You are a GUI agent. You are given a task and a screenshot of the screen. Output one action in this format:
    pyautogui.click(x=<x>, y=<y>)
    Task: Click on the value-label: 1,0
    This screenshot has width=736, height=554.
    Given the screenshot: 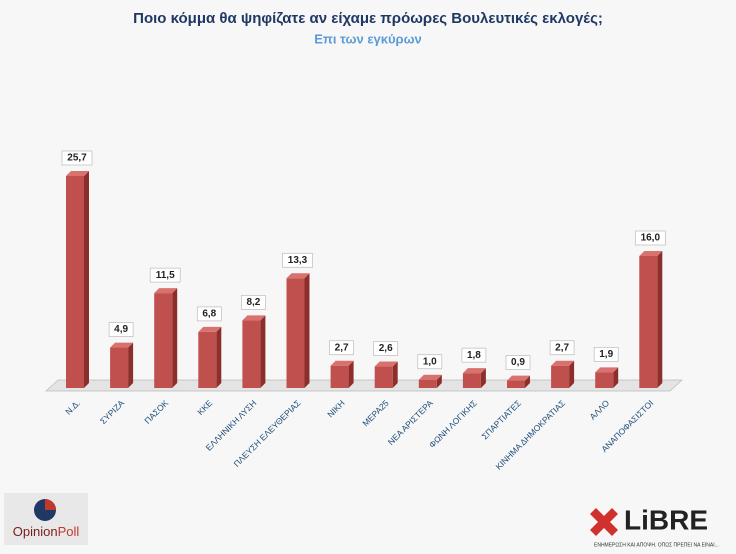 What is the action you would take?
    pyautogui.click(x=430, y=361)
    